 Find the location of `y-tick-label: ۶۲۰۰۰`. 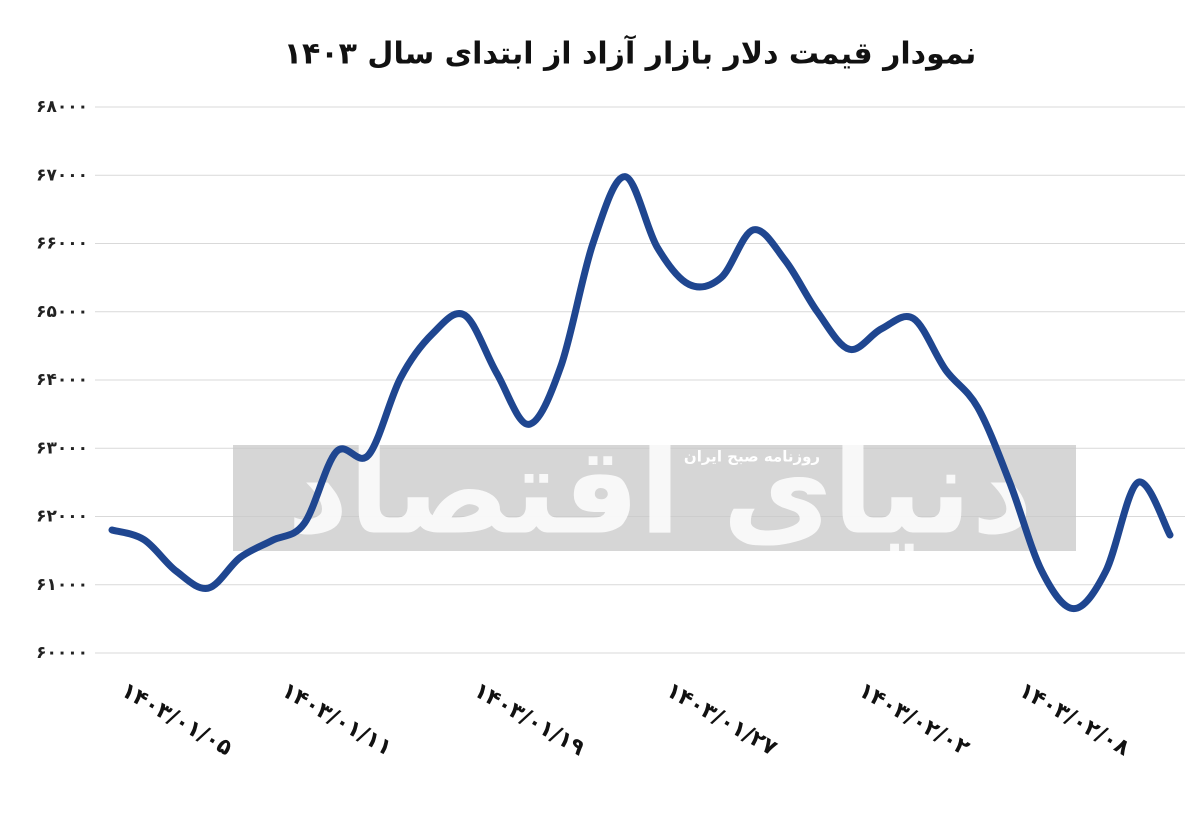

y-tick-label: ۶۲۰۰۰ is located at coordinates (62, 517).